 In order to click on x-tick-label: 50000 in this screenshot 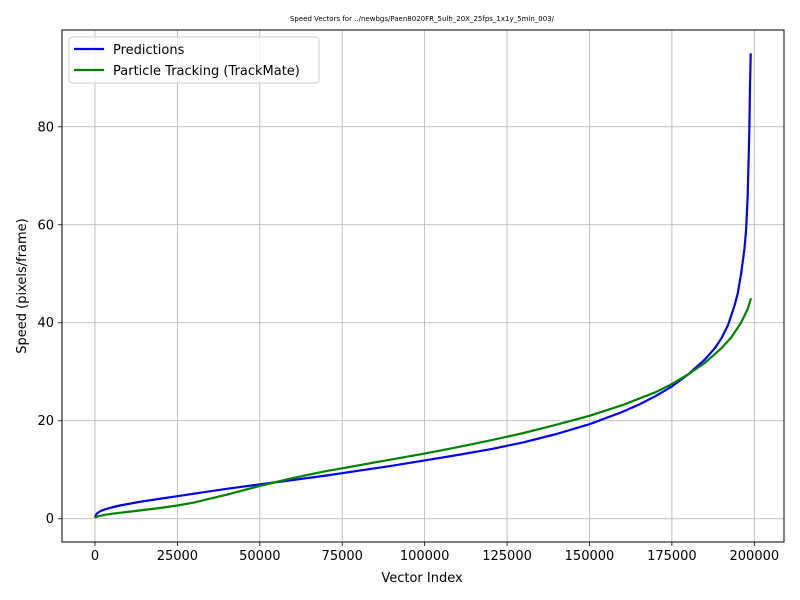, I will do `click(259, 556)`.